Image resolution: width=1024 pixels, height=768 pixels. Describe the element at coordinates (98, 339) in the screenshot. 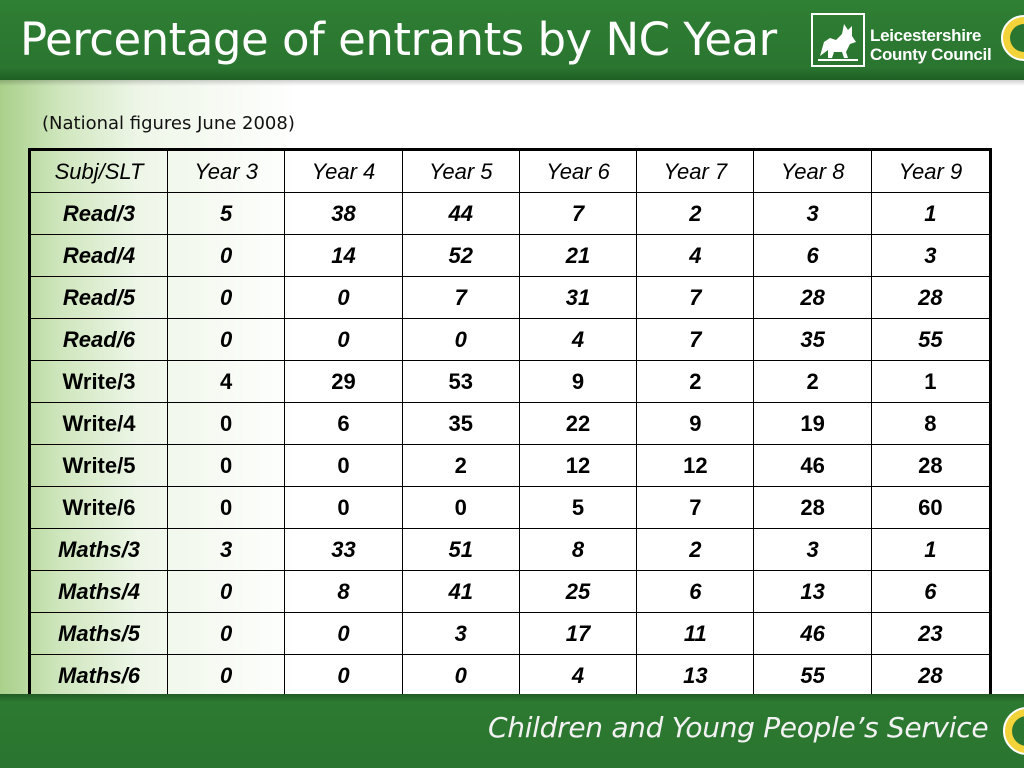

I see `row-label: Read/6` at that location.